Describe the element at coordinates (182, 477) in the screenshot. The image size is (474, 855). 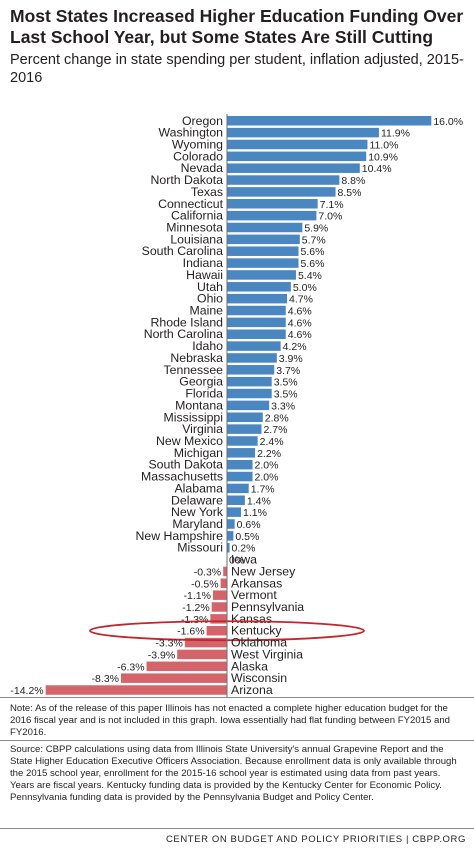
I see `category-label: Massachusetts` at that location.